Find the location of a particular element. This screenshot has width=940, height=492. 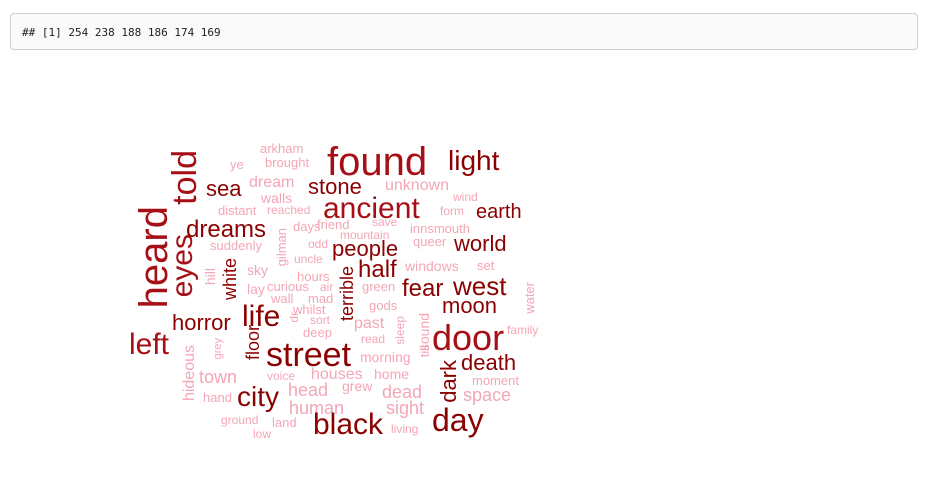

cloud-word-ground: ground is located at coordinates (240, 420).